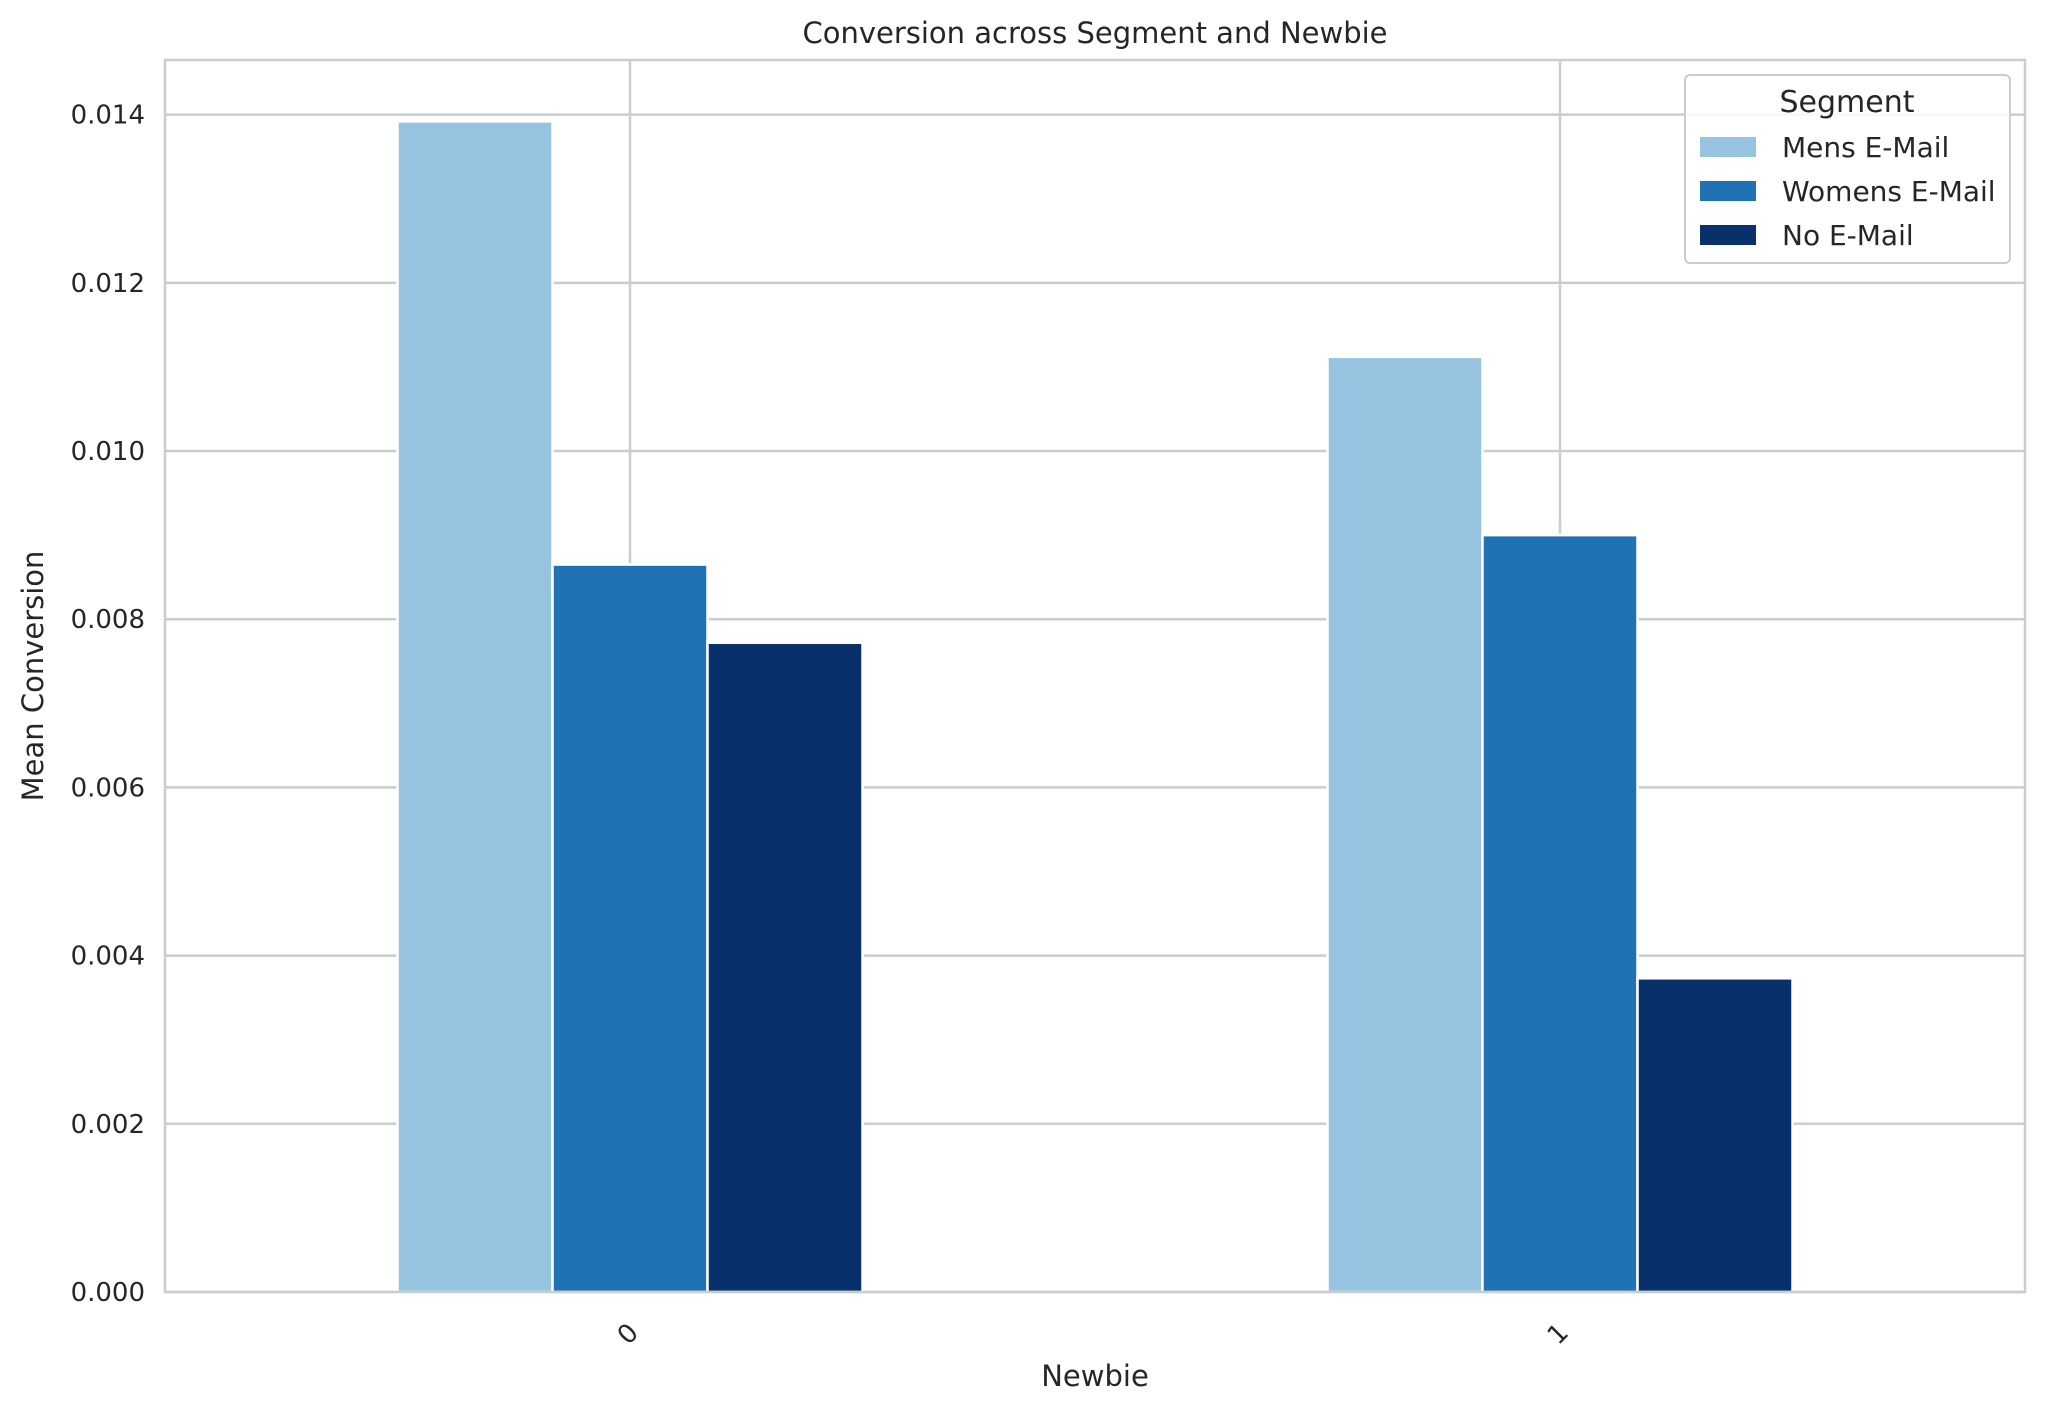 This screenshot has width=2045, height=1417. I want to click on y-tick-label: 0.006, so click(108, 788).